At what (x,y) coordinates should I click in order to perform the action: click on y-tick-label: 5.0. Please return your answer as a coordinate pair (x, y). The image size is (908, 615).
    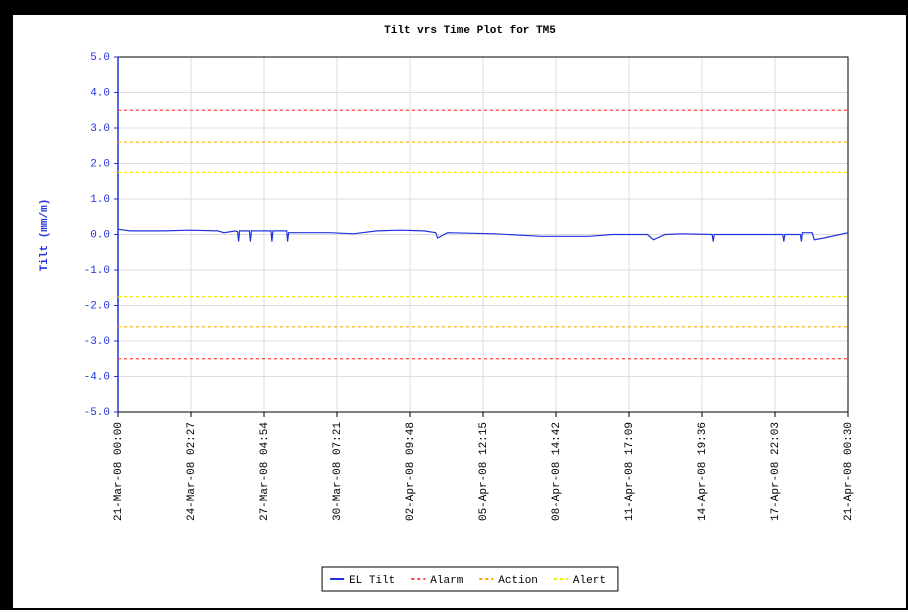
    Looking at the image, I should click on (100, 58).